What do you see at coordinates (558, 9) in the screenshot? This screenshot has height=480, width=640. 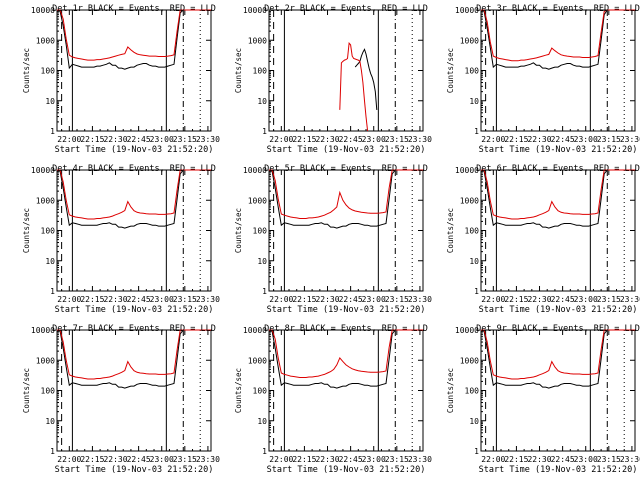 I see `chart-title: Det 3r BLACK = Events, RED = LLD` at bounding box center [558, 9].